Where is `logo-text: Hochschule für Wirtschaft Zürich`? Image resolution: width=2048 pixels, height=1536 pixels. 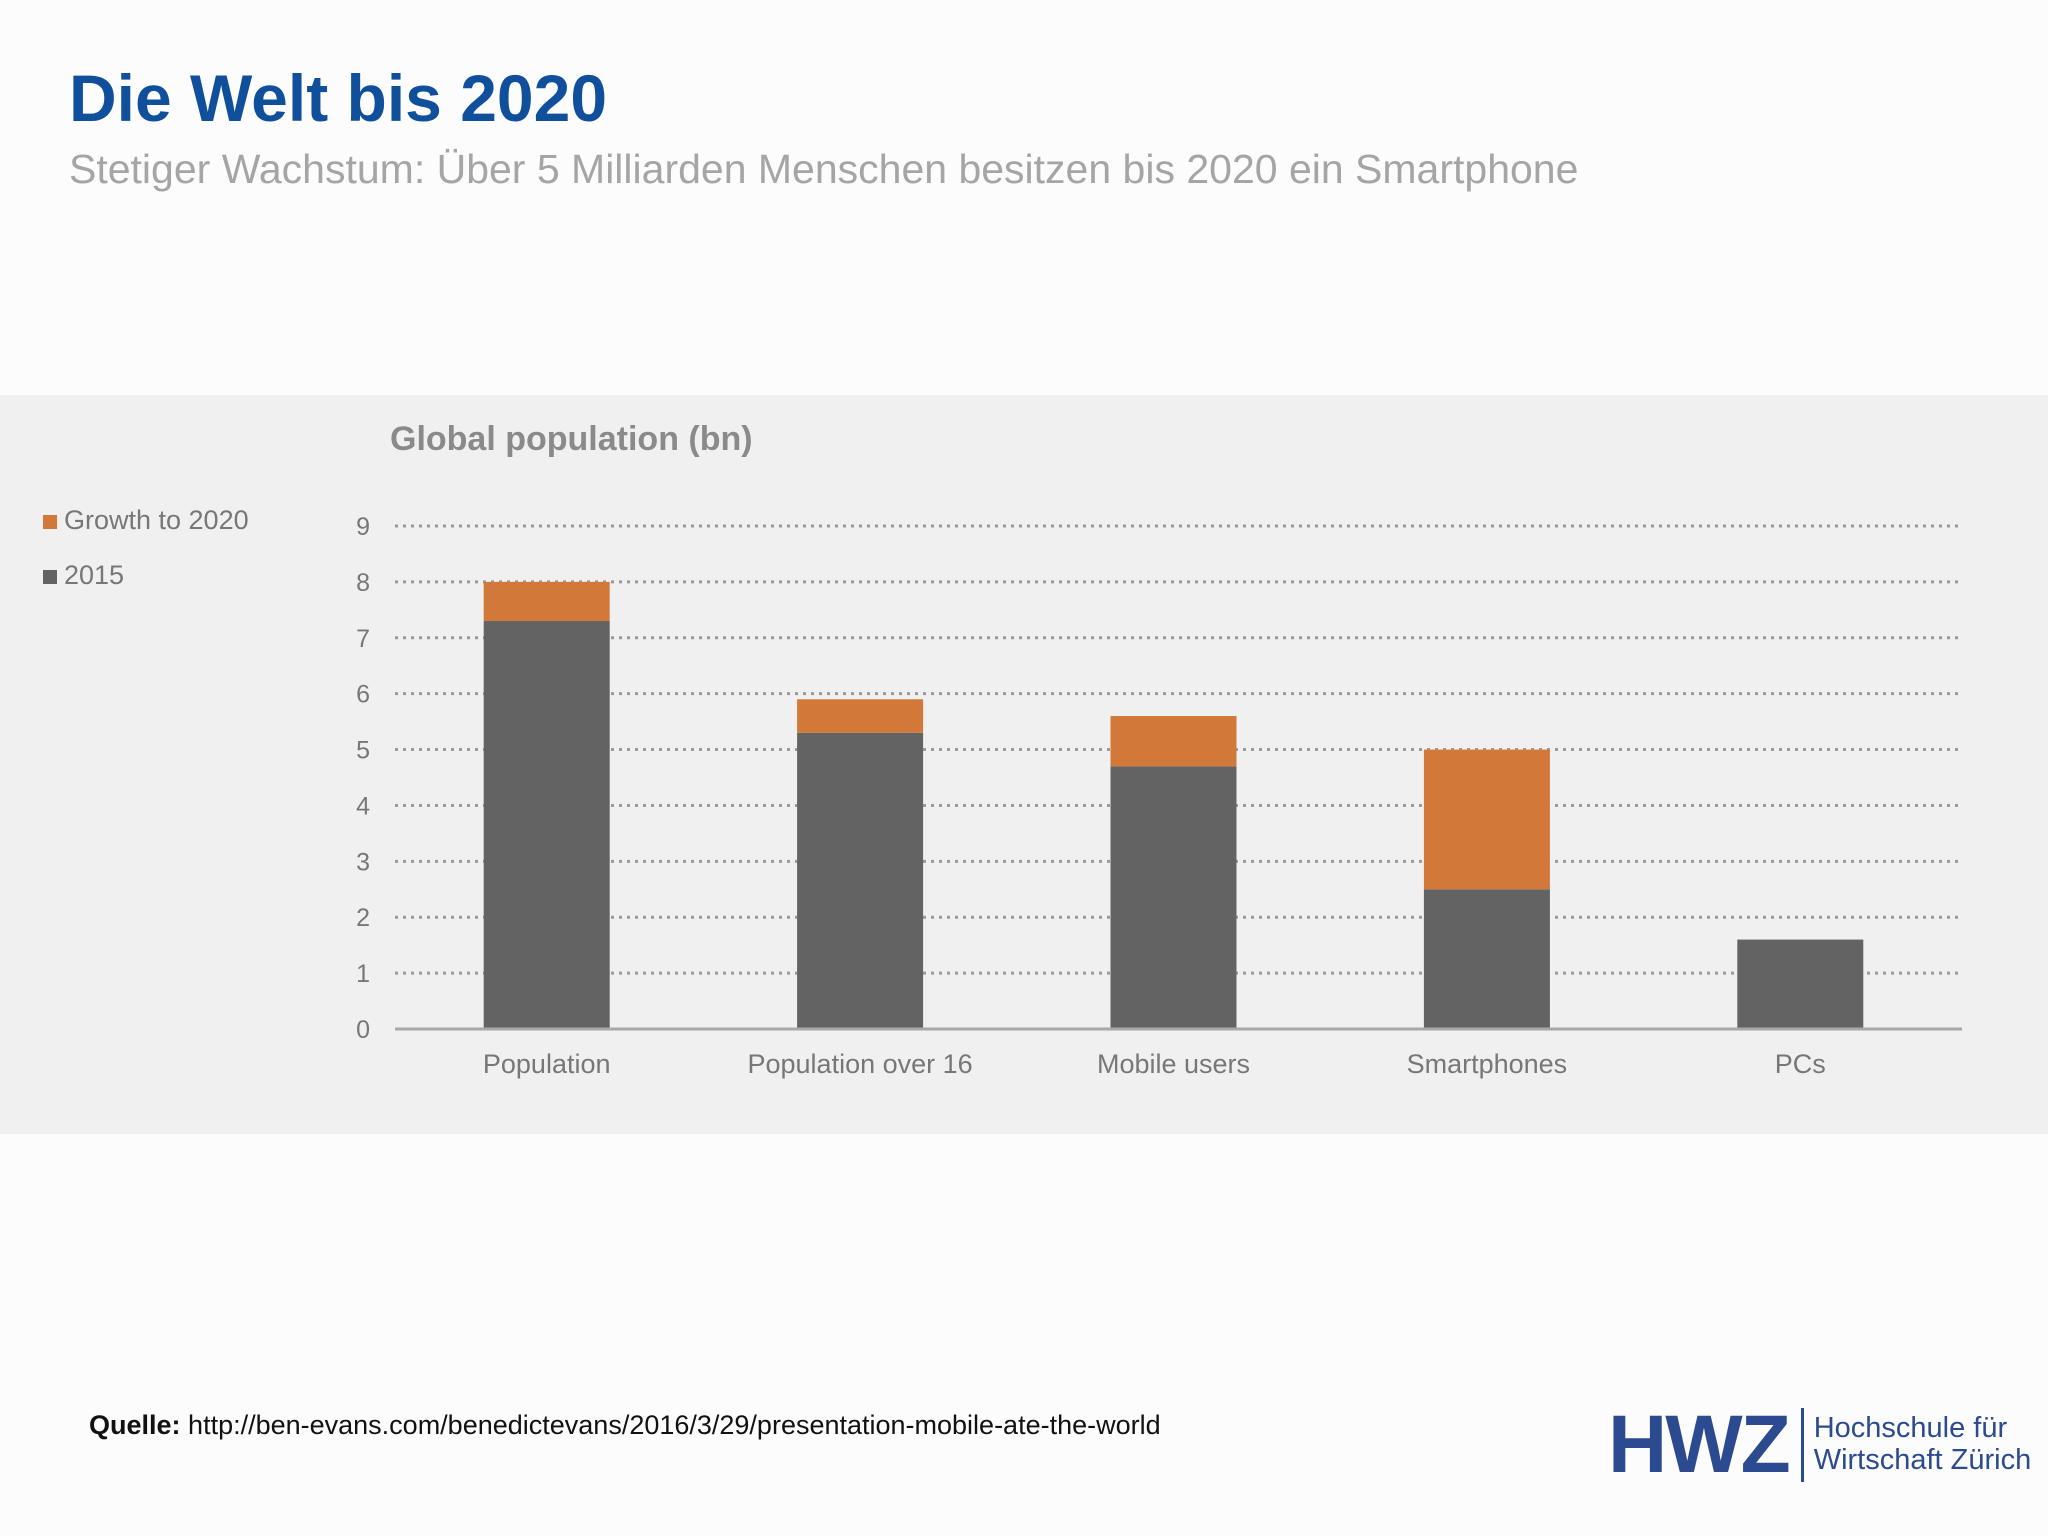
logo-text: Hochschule für Wirtschaft Zürich is located at coordinates (1922, 1444).